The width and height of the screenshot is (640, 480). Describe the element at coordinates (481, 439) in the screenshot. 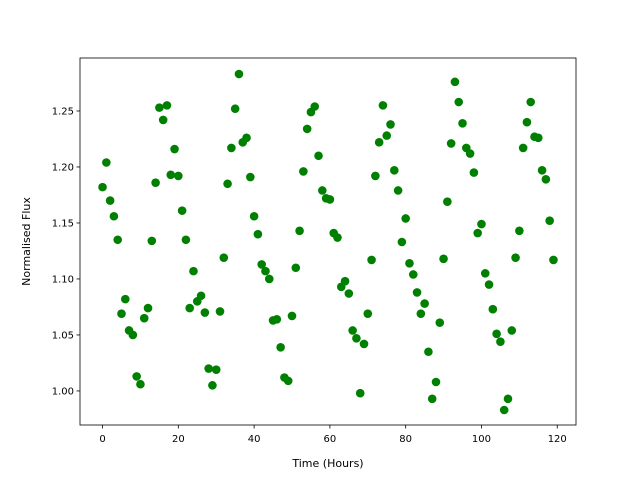

I see `x-tick-label: 100` at that location.